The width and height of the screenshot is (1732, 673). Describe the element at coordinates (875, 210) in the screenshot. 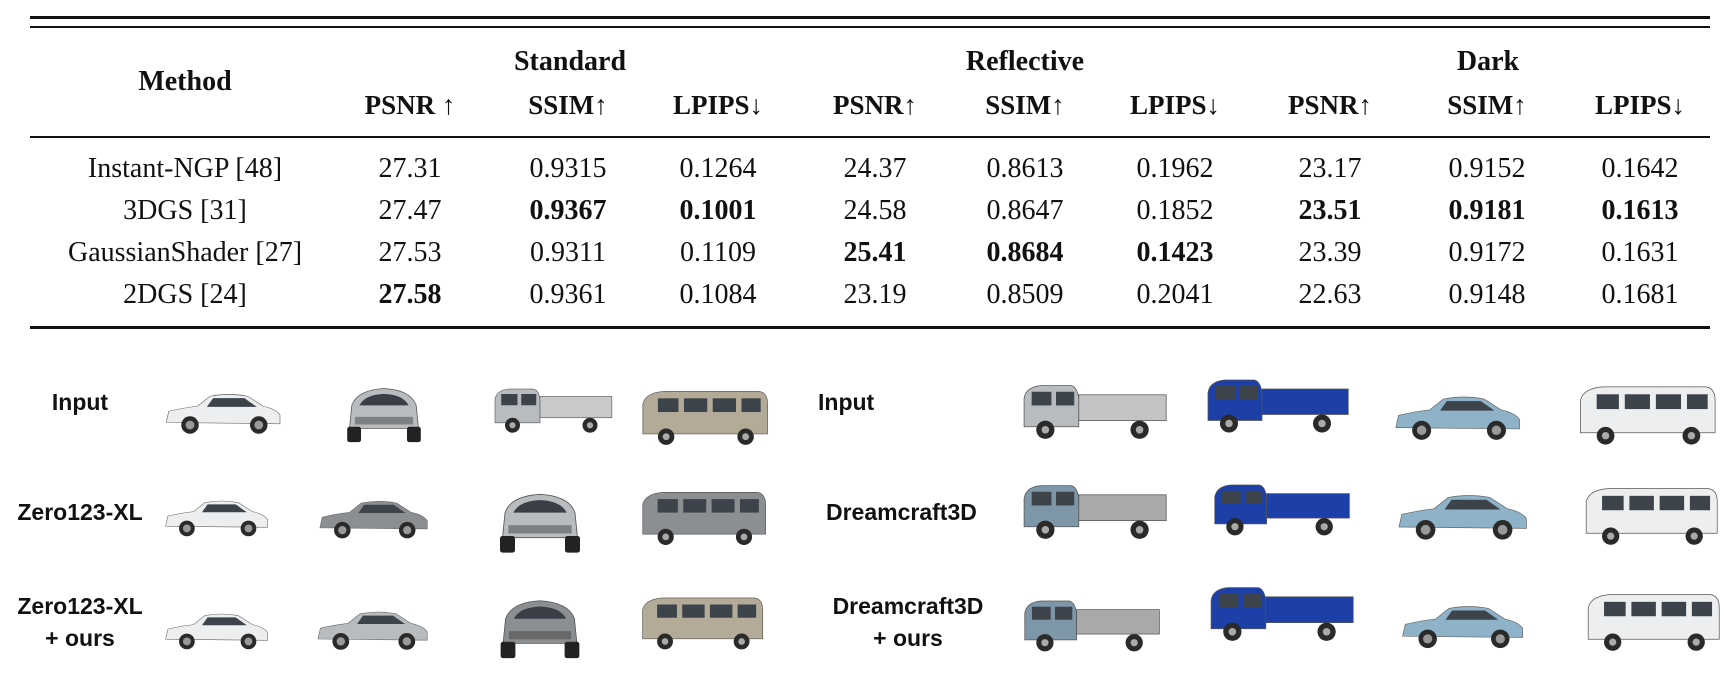

I see `metric-value-cell: 24.58` at that location.